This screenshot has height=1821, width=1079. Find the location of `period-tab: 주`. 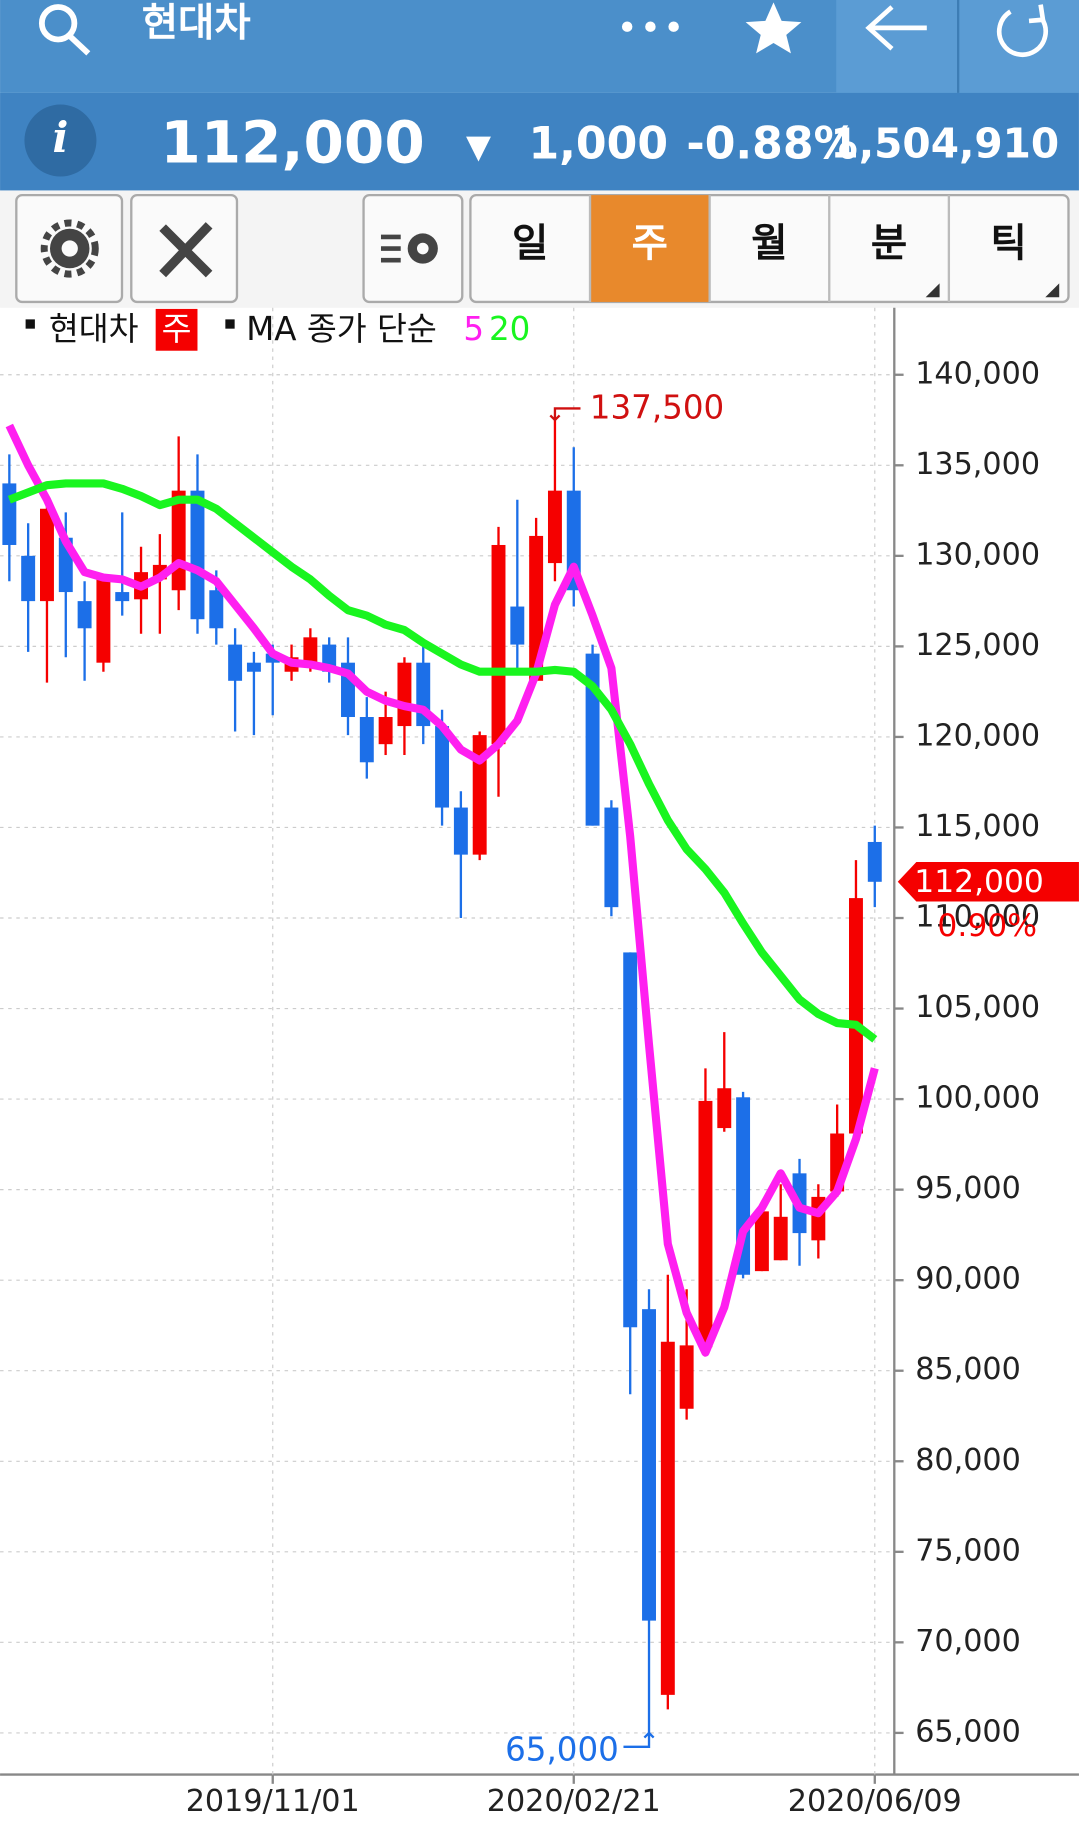

period-tab: 주 is located at coordinates (650, 244).